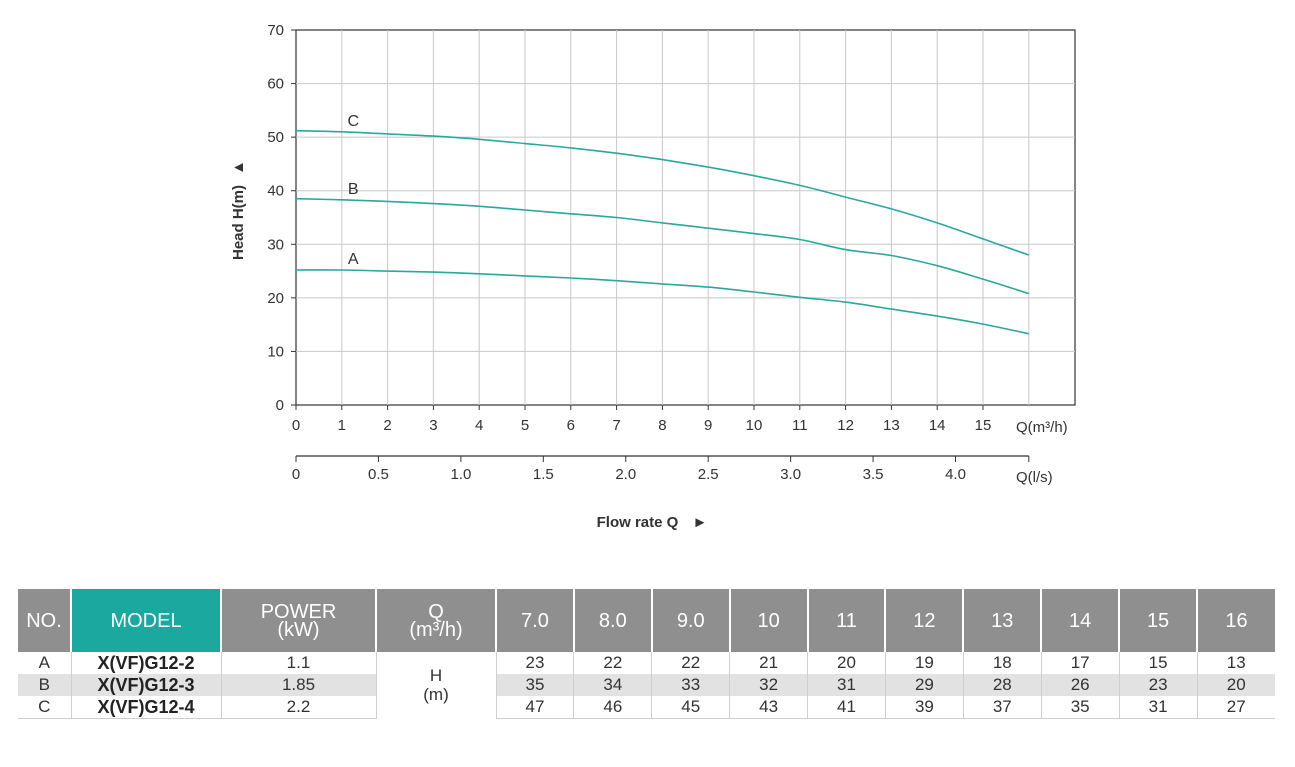 This screenshot has height=767, width=1295. What do you see at coordinates (1081, 620) in the screenshot?
I see `header-flow: 14` at bounding box center [1081, 620].